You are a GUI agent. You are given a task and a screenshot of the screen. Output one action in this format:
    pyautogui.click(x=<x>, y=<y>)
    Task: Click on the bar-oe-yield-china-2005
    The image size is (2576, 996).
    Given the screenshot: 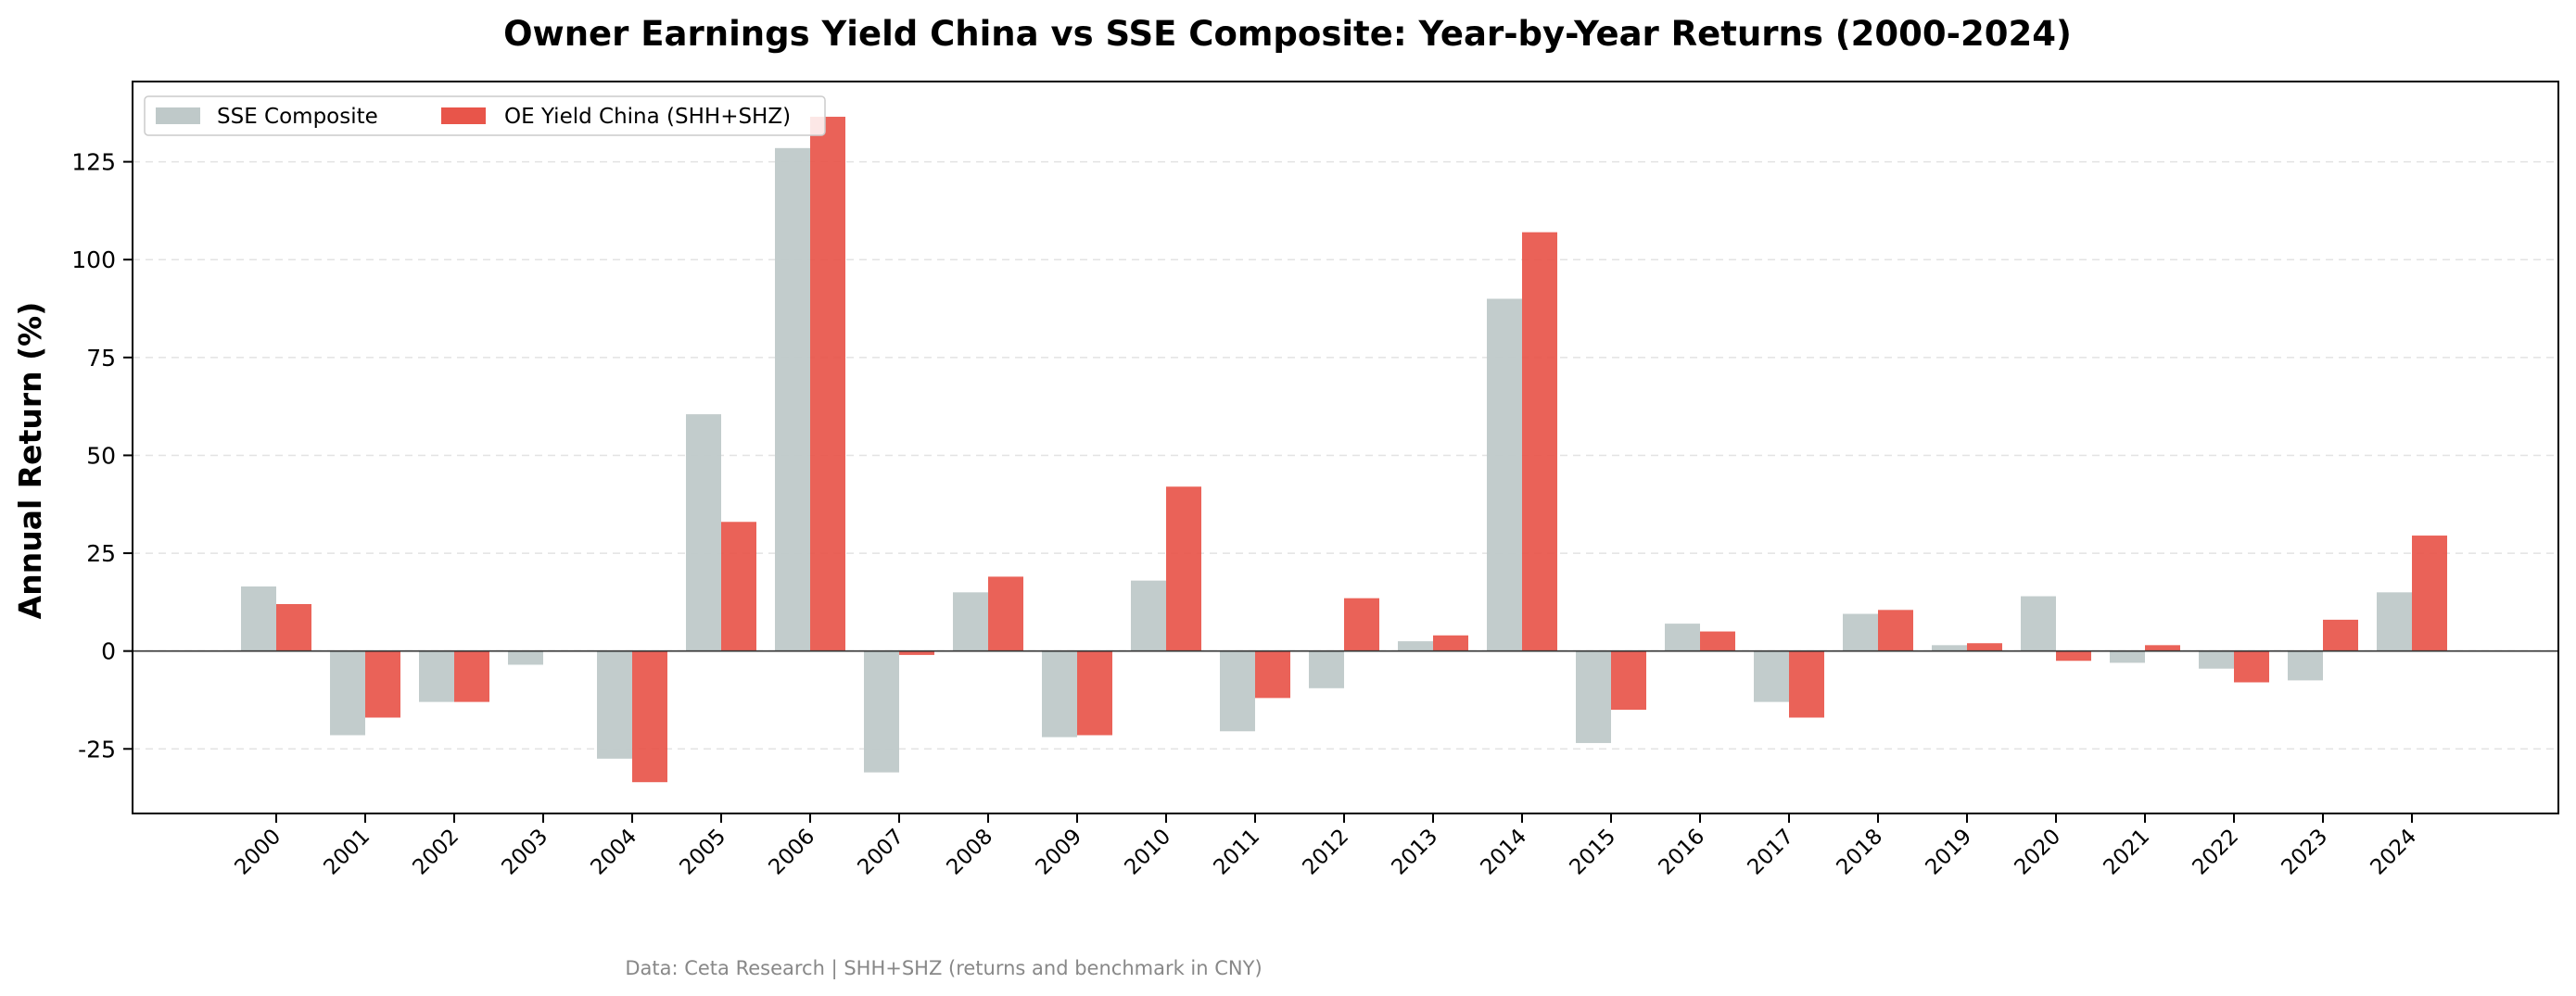 What is the action you would take?
    pyautogui.click(x=738, y=586)
    